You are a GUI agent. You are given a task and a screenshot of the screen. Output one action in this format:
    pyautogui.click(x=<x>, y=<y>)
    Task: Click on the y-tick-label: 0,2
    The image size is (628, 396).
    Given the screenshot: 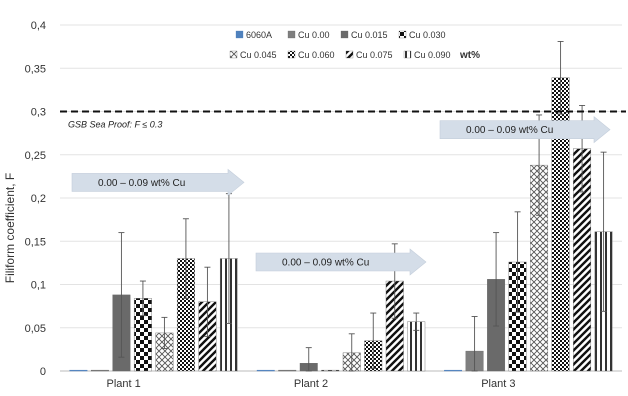 What is the action you would take?
    pyautogui.click(x=38, y=199)
    